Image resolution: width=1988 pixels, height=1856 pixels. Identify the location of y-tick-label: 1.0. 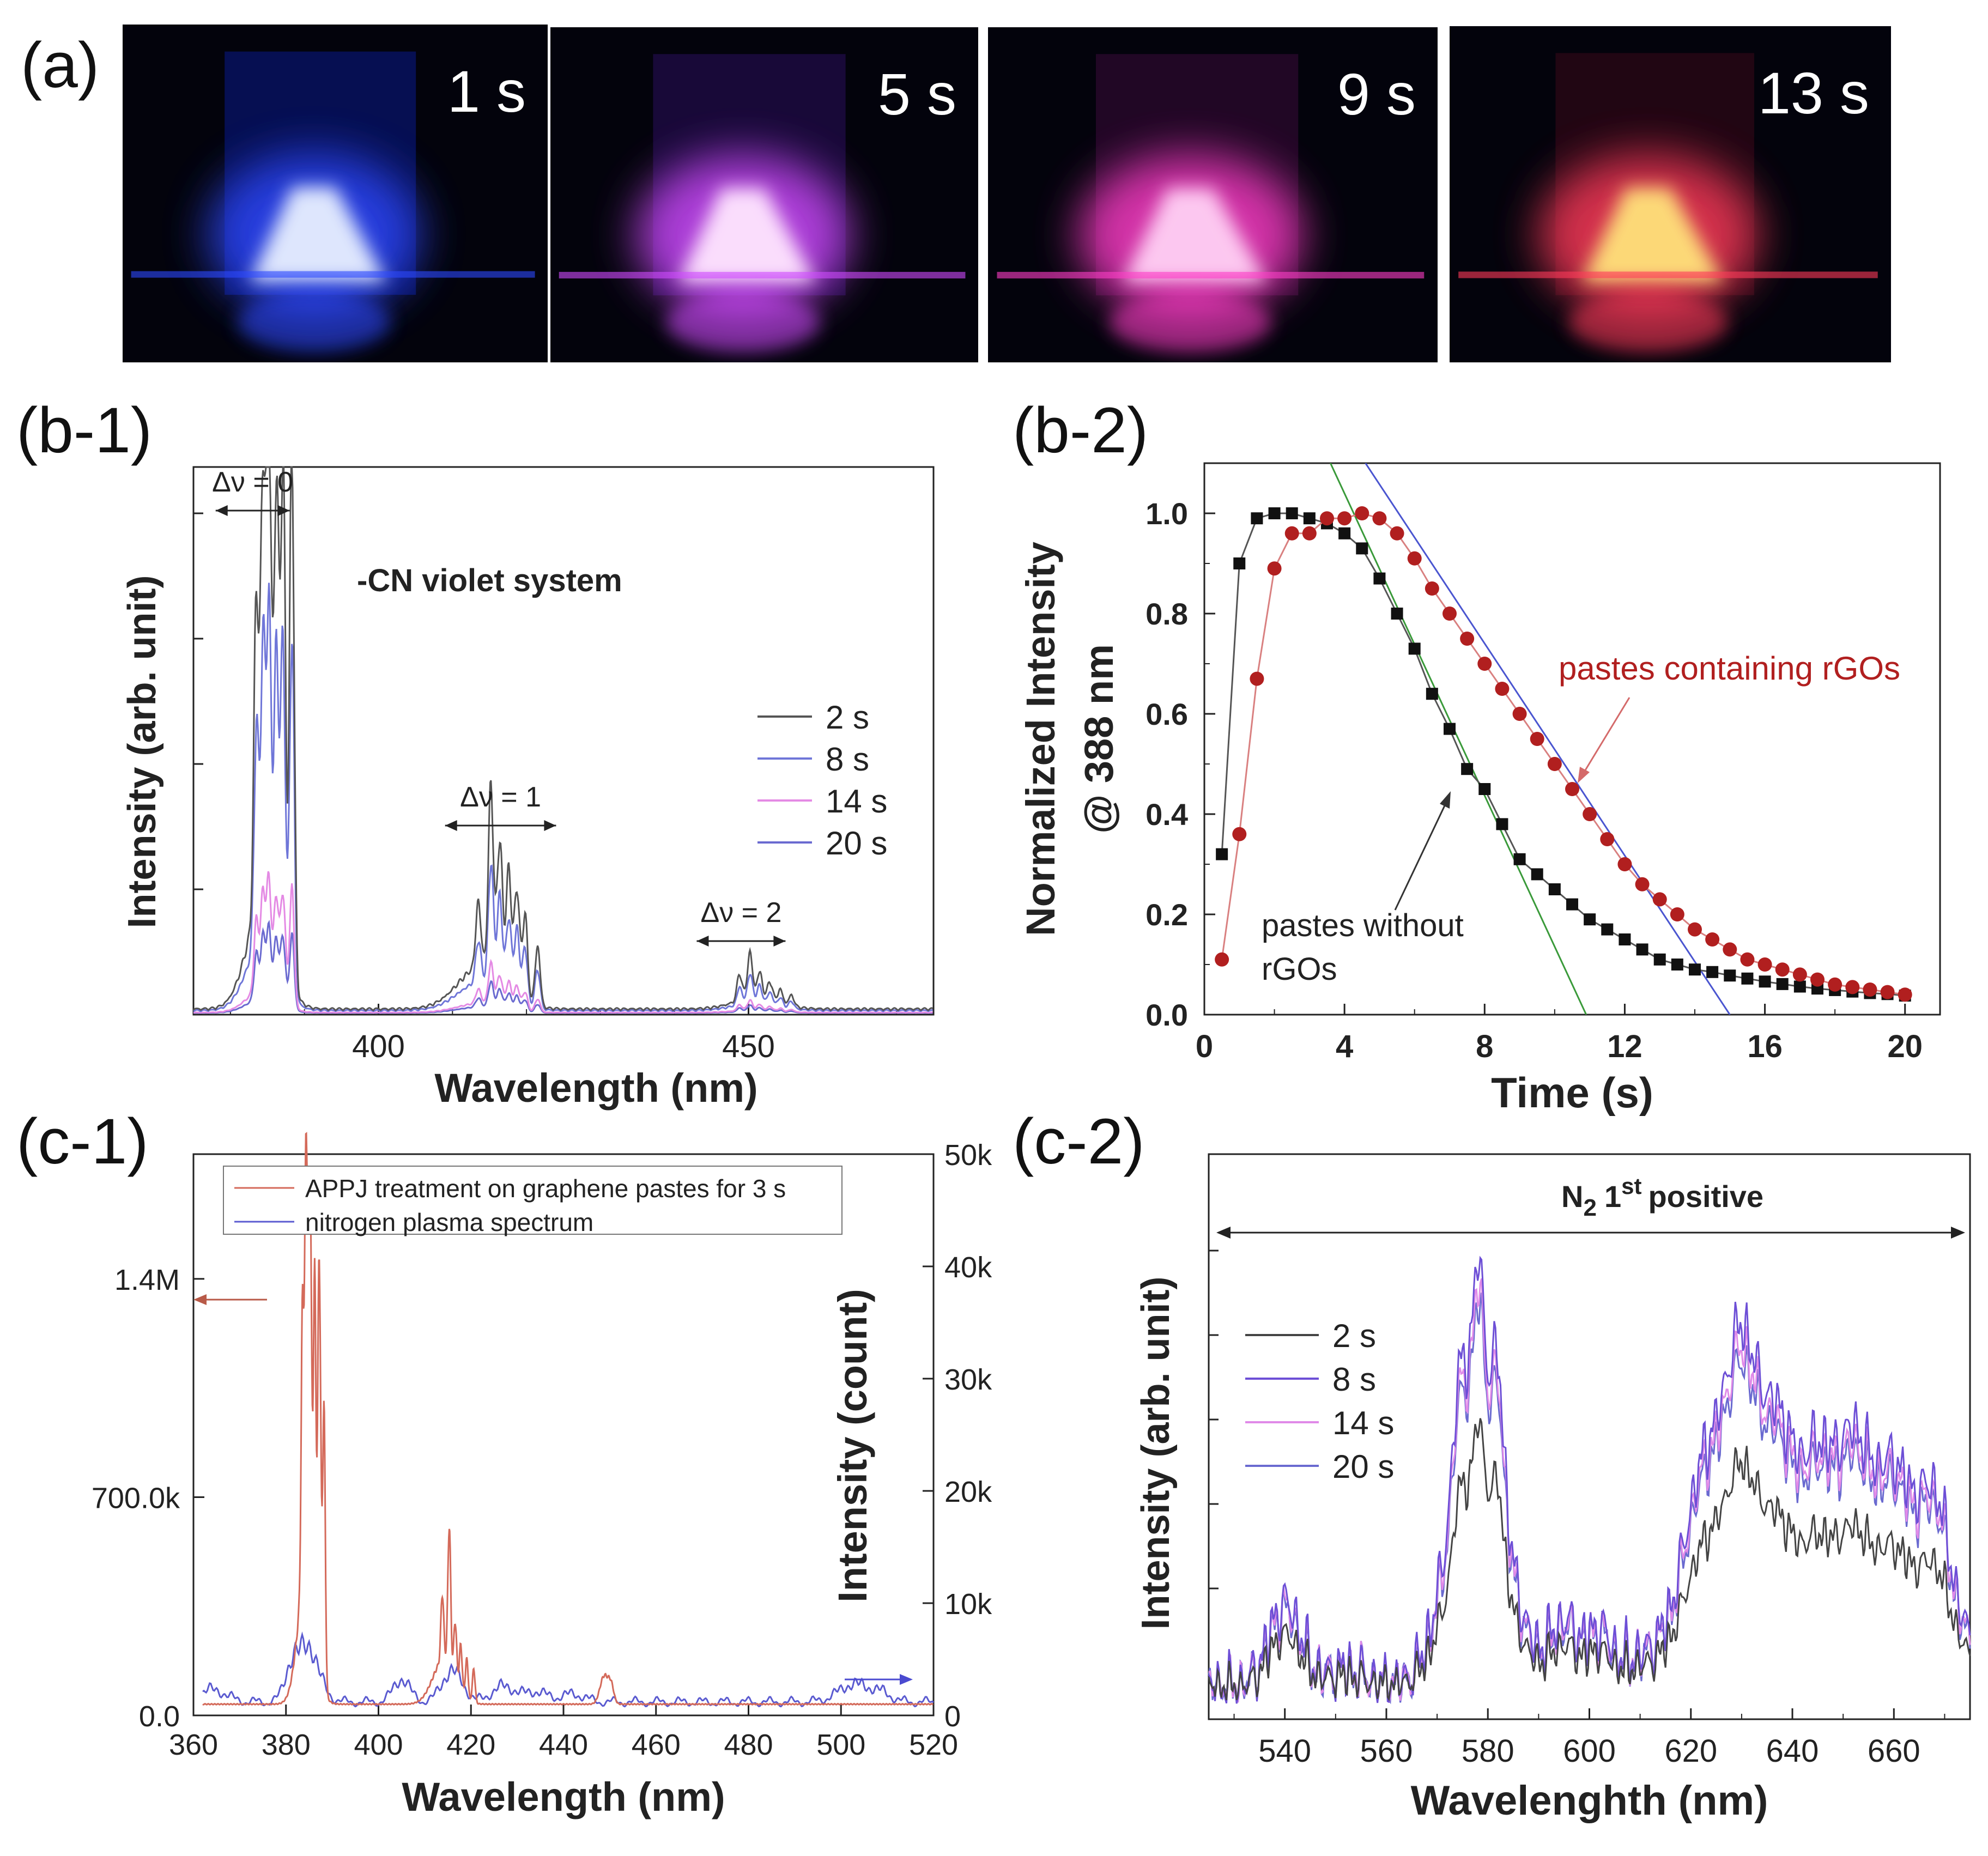
(1166, 513).